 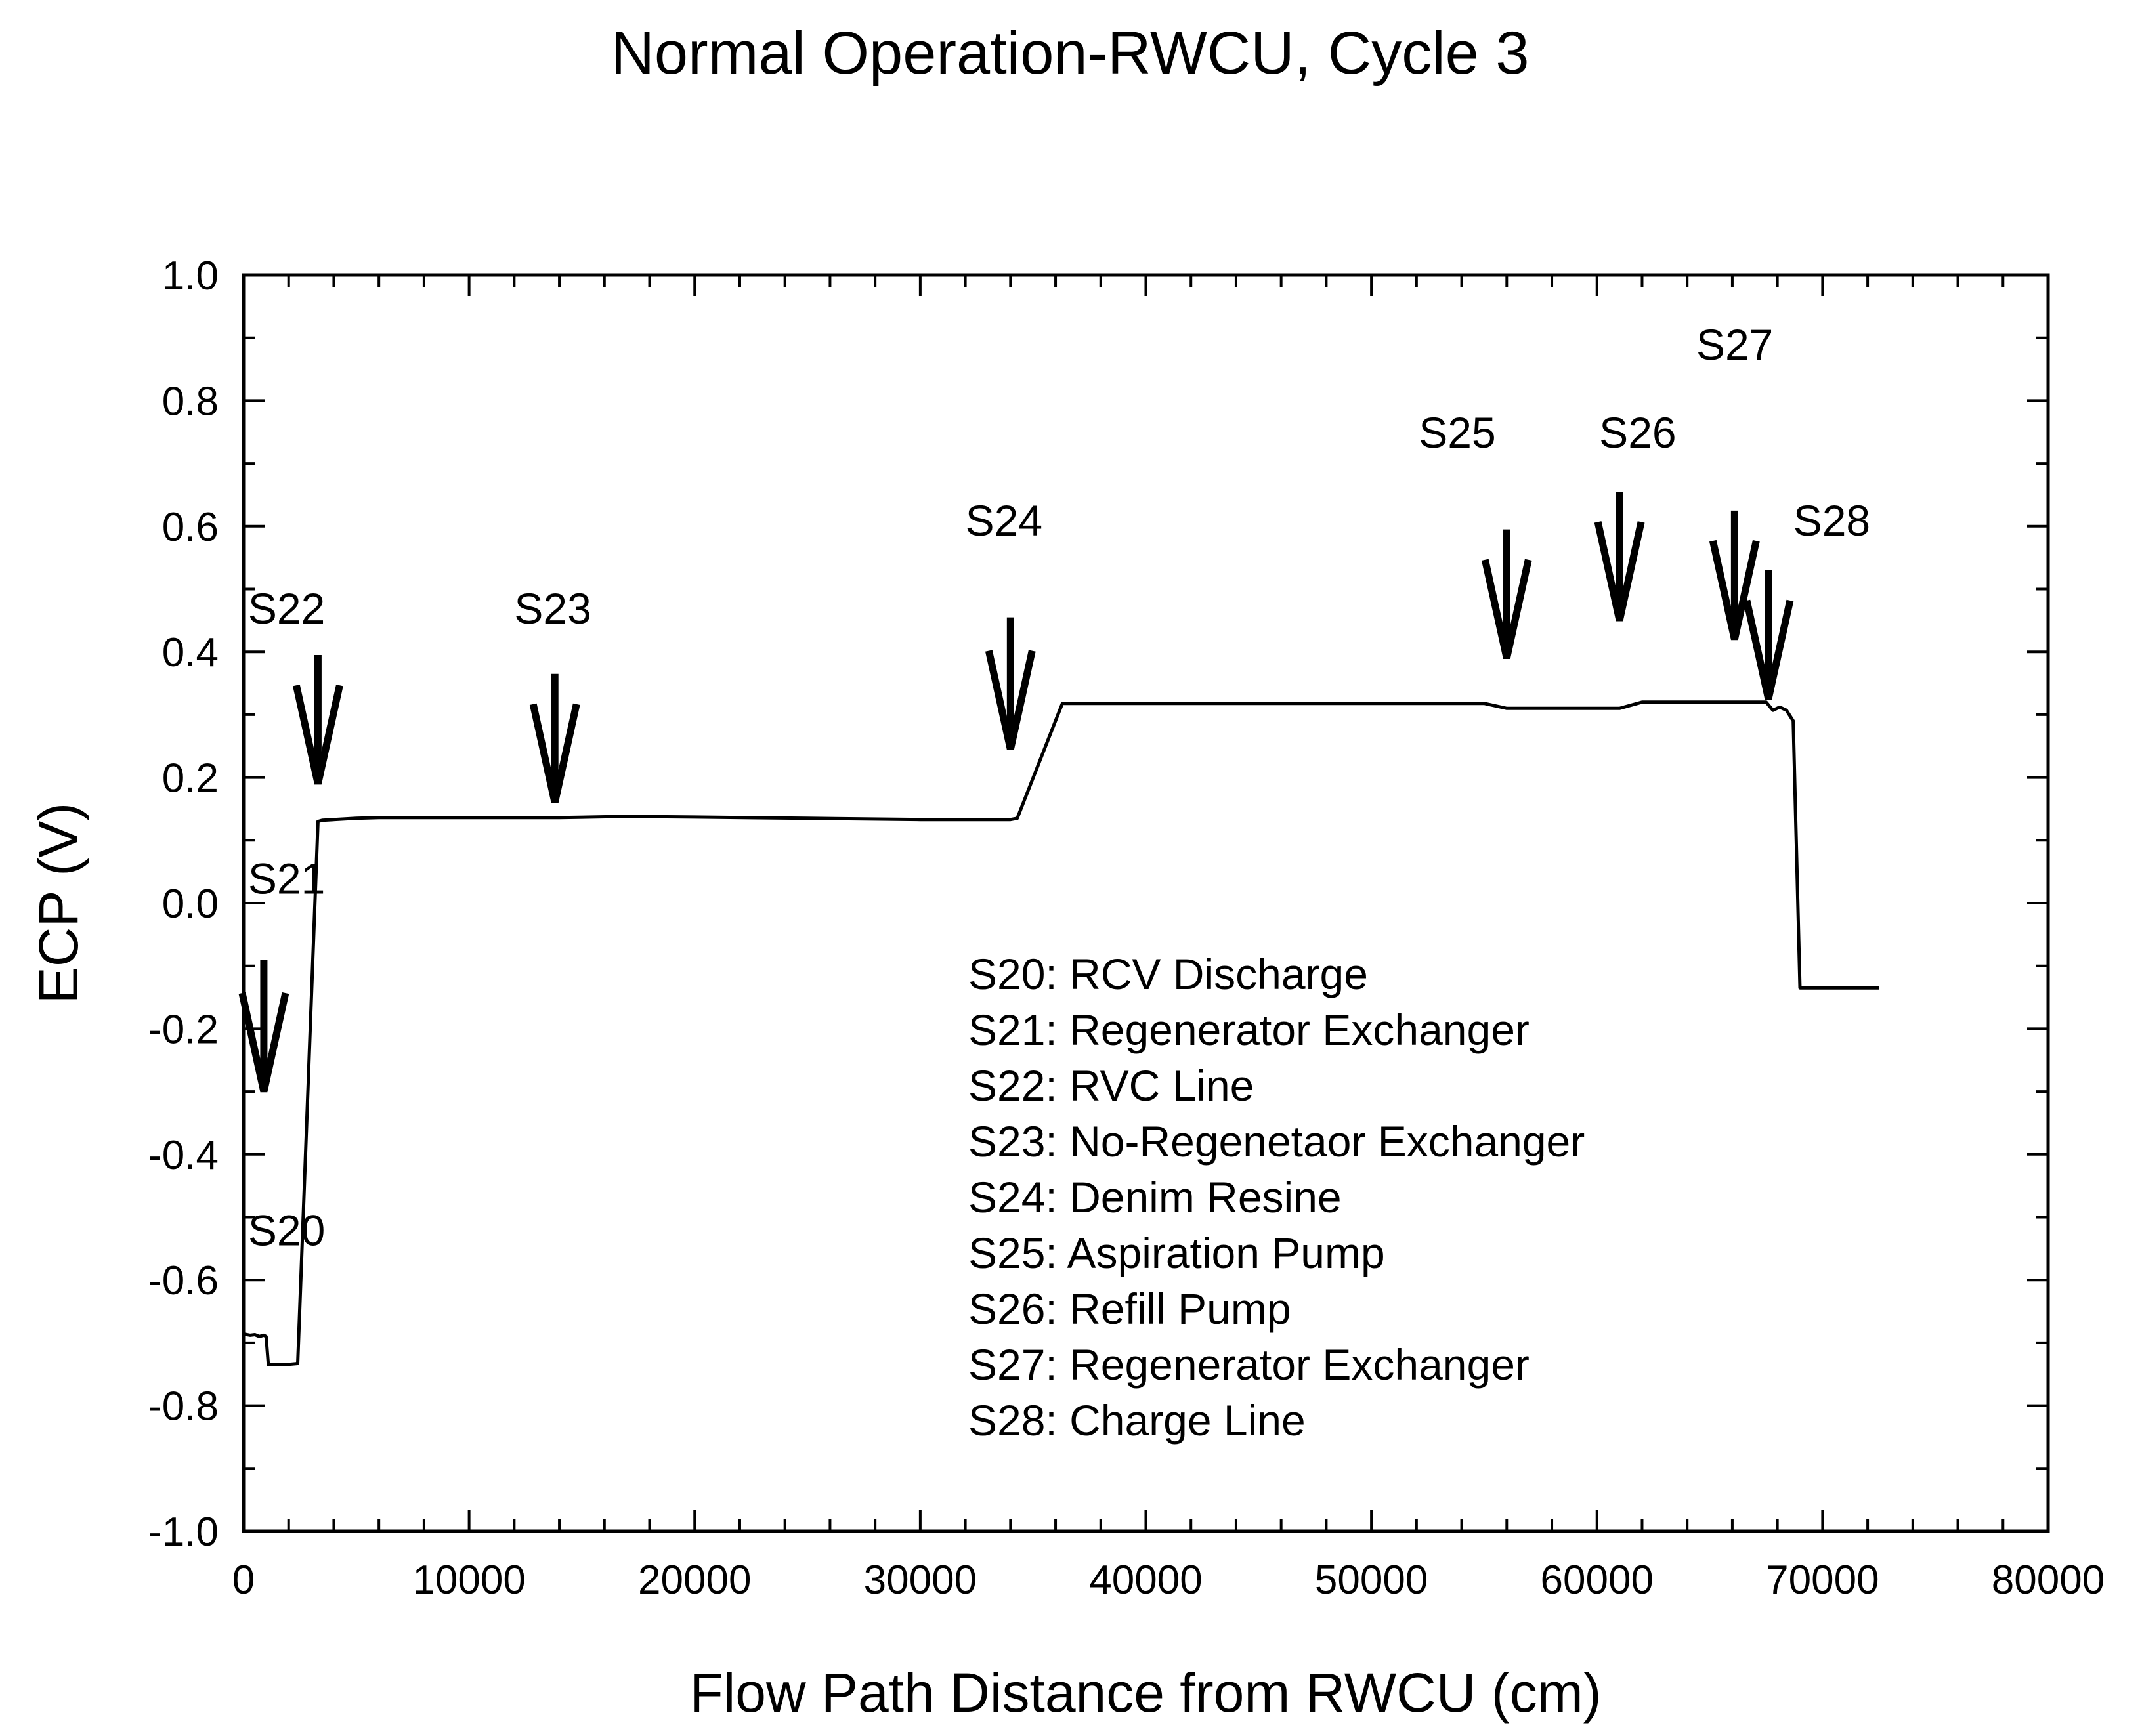 What do you see at coordinates (1004, 520) in the screenshot?
I see `station-label-s24: S24` at bounding box center [1004, 520].